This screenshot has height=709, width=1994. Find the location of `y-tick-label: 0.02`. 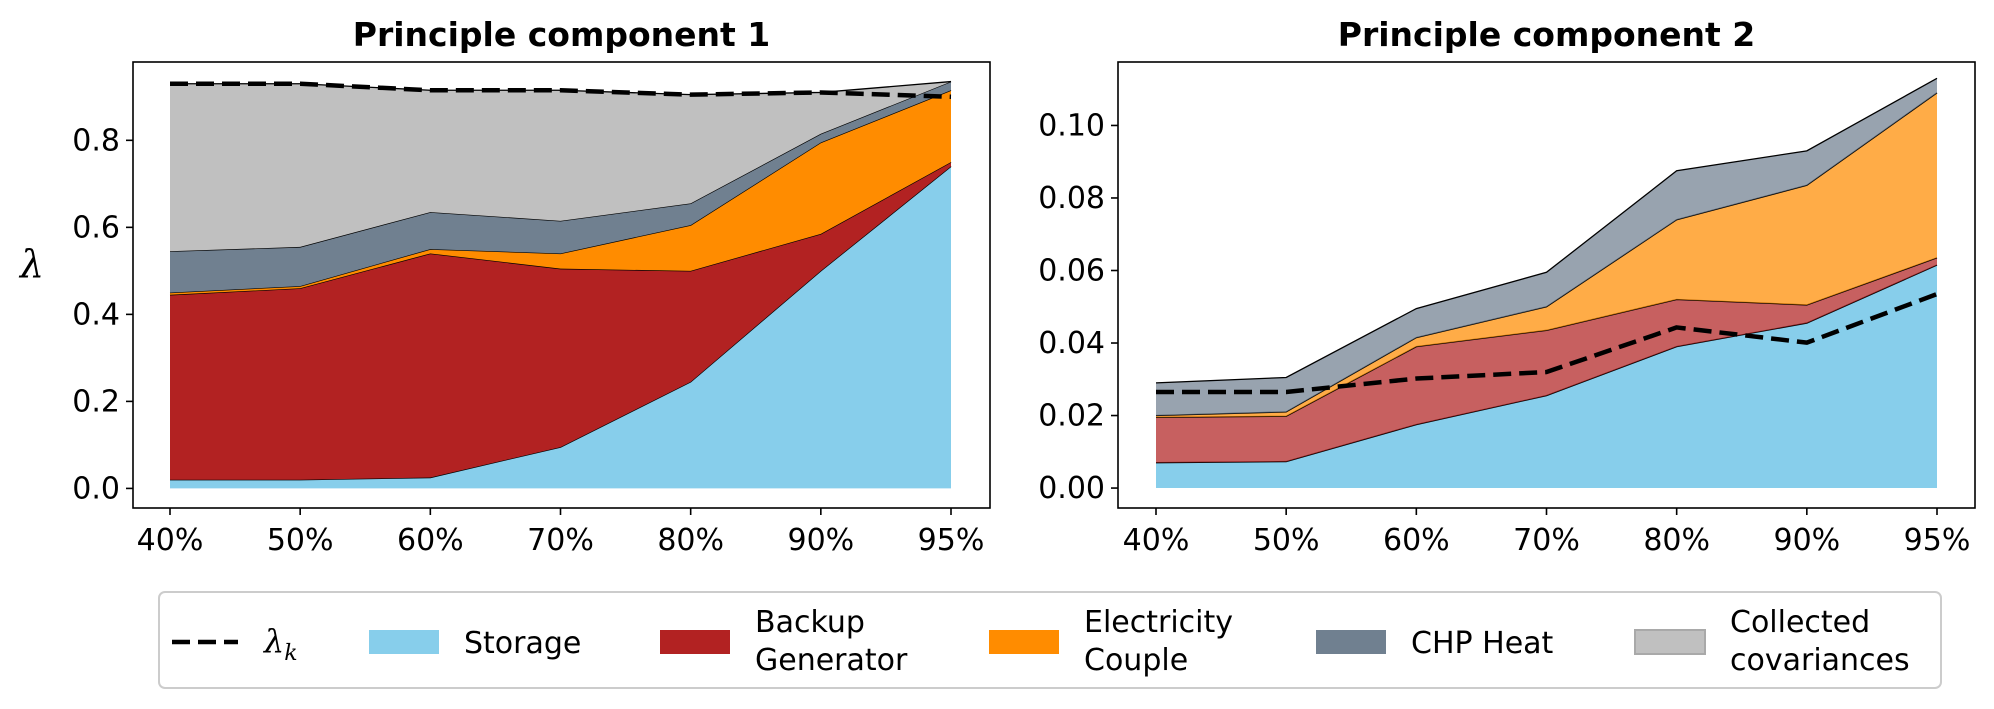

y-tick-label: 0.02 is located at coordinates (1071, 416).